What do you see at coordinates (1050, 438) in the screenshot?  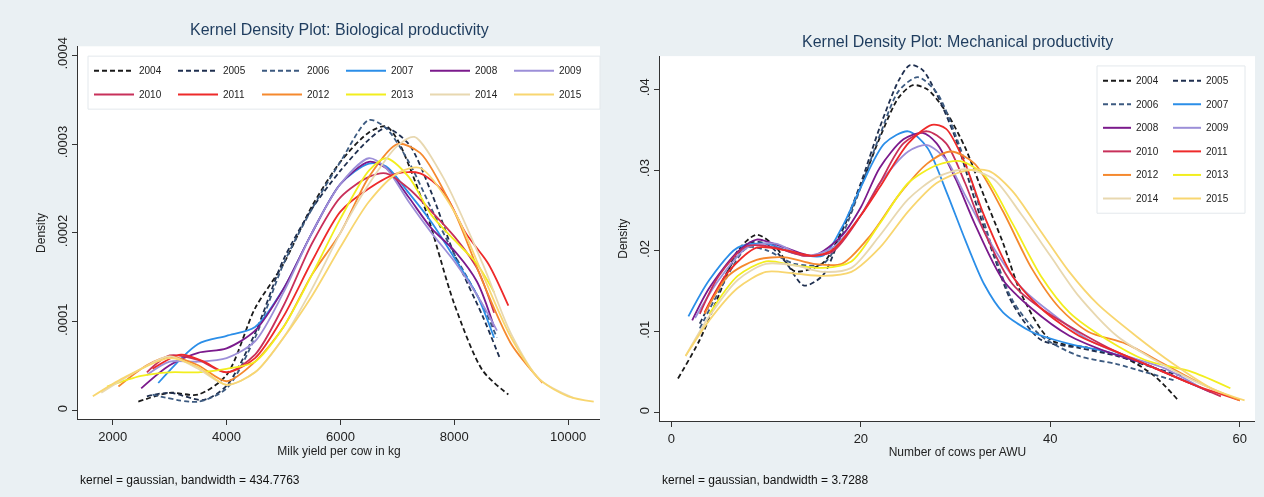 I see `x-tick-label: 40` at bounding box center [1050, 438].